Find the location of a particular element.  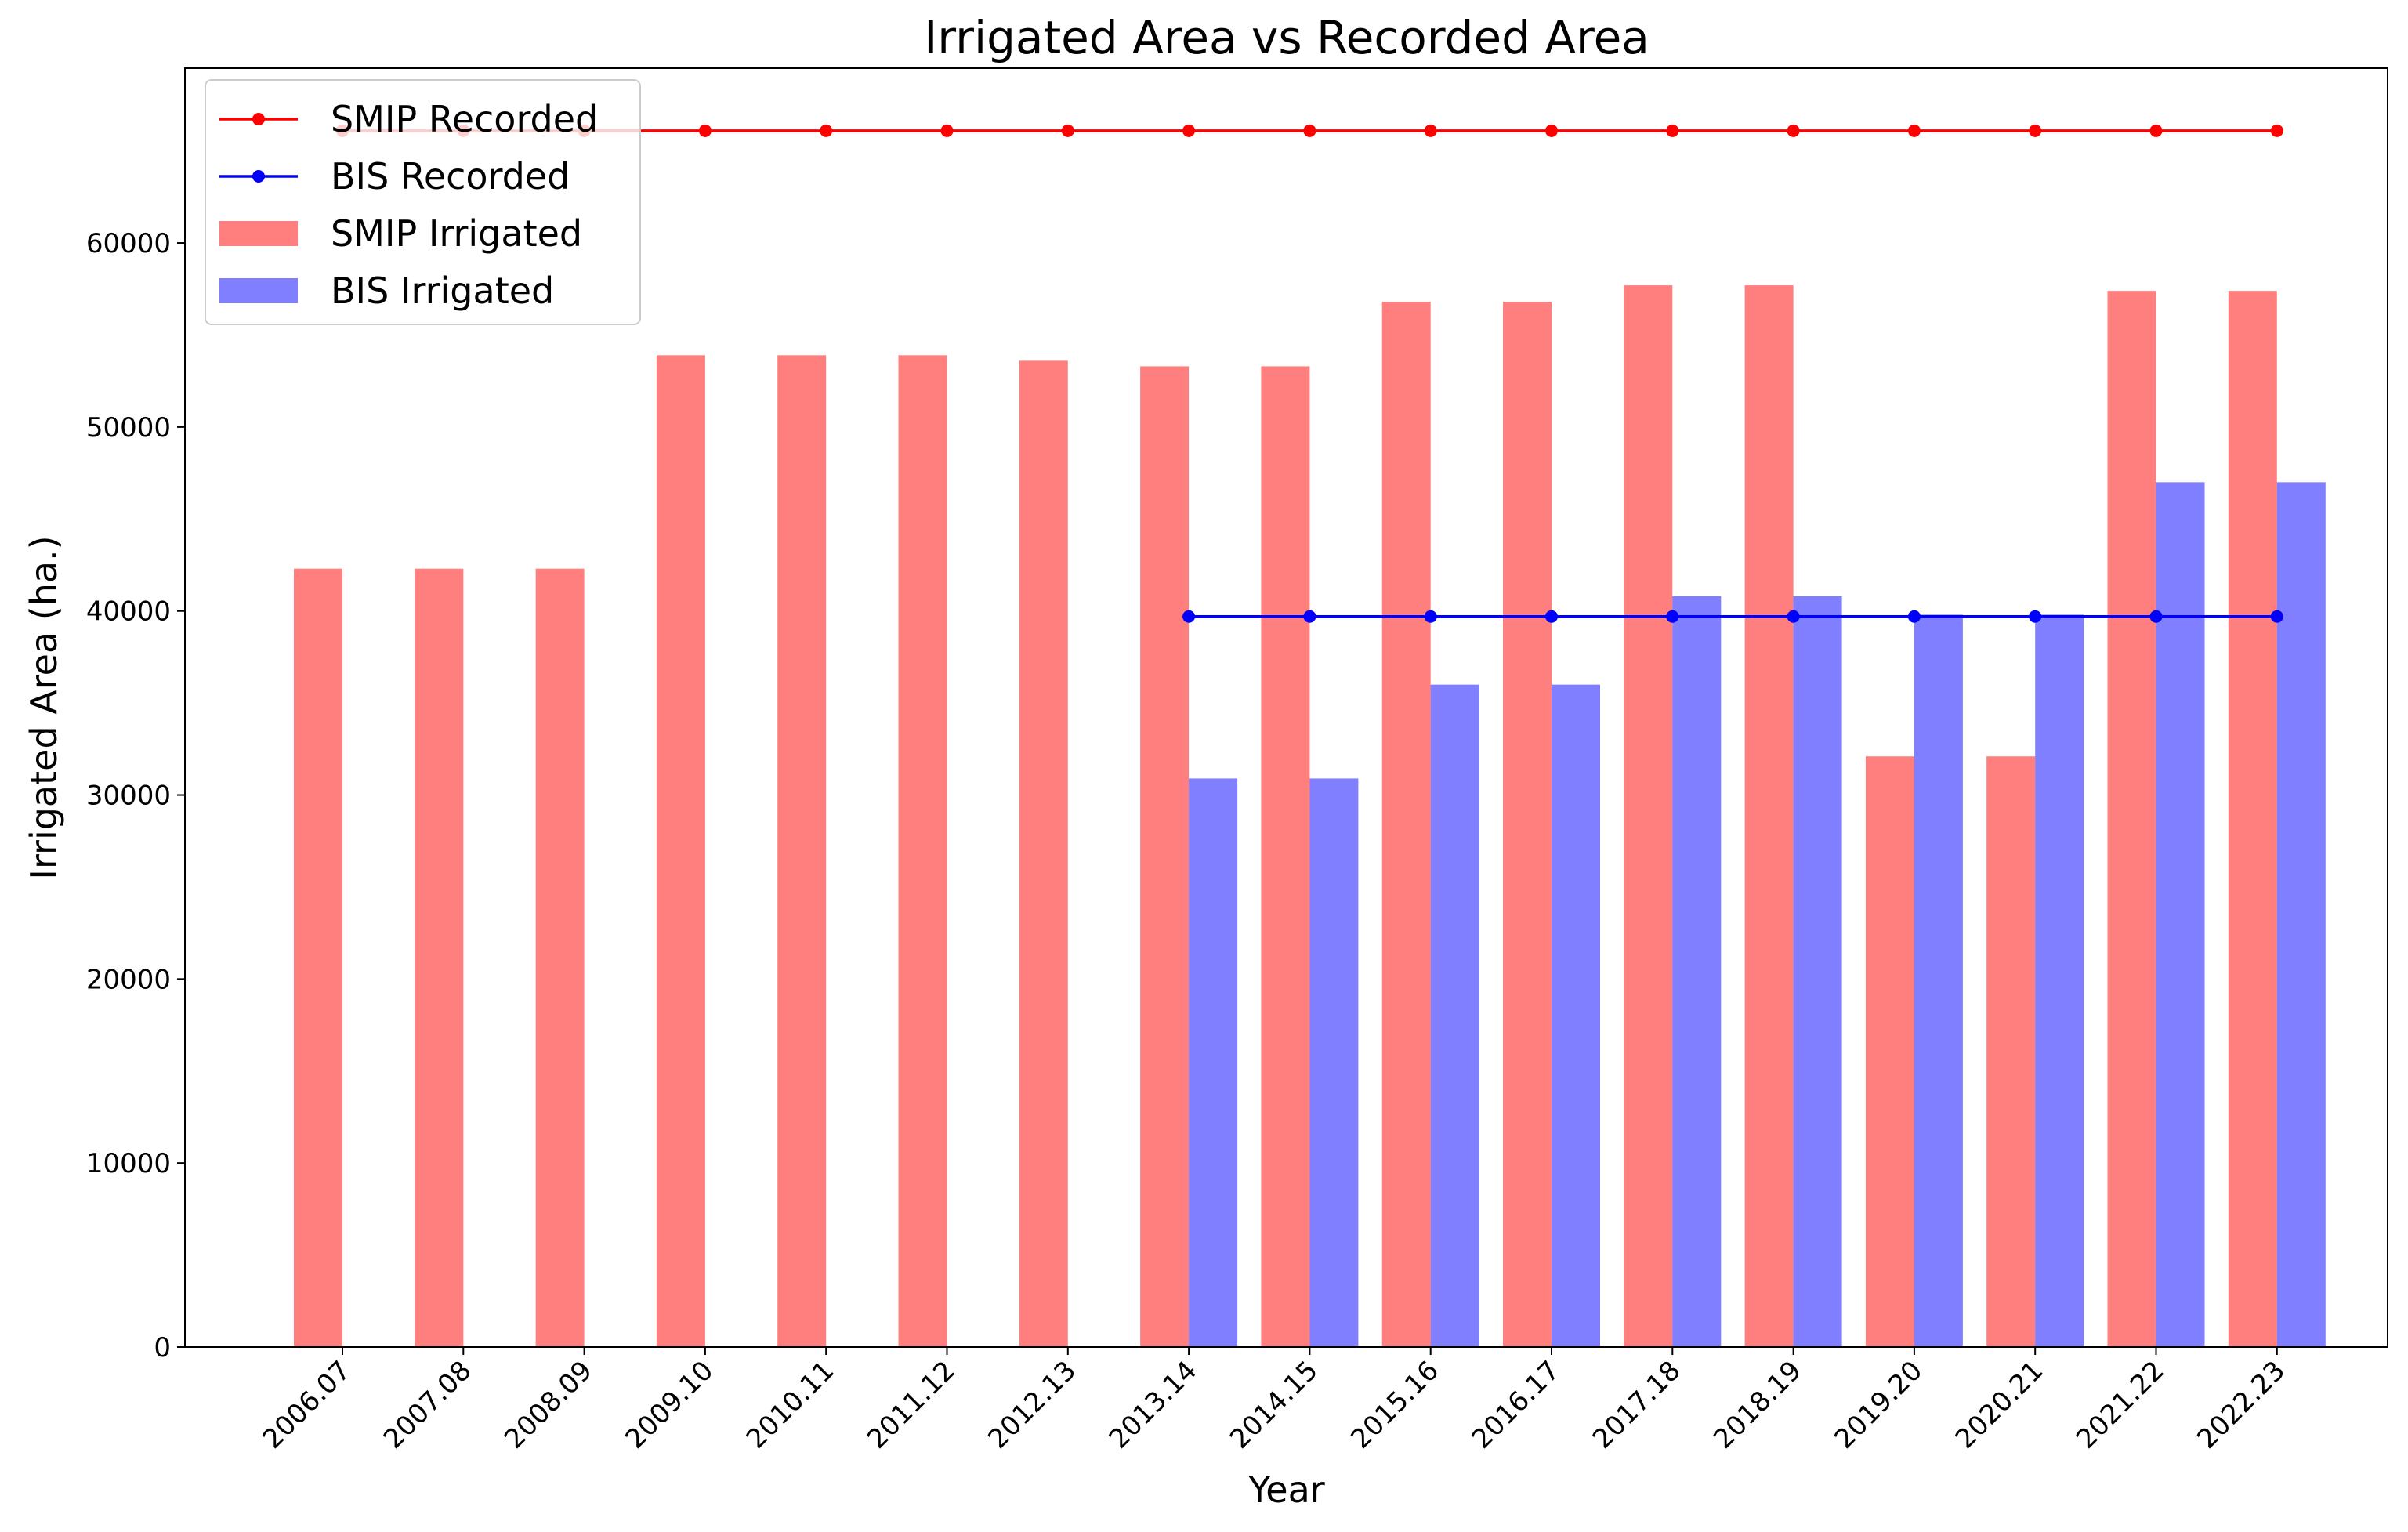

y-tick-label: 10000 is located at coordinates (128, 1163).